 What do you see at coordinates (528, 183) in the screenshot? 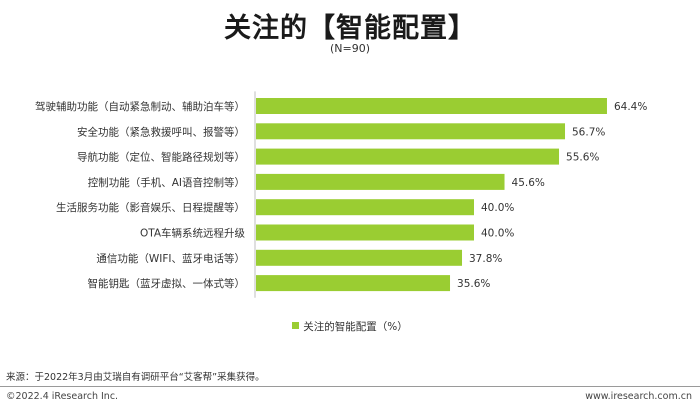
I see `data-label: 45.6%` at bounding box center [528, 183].